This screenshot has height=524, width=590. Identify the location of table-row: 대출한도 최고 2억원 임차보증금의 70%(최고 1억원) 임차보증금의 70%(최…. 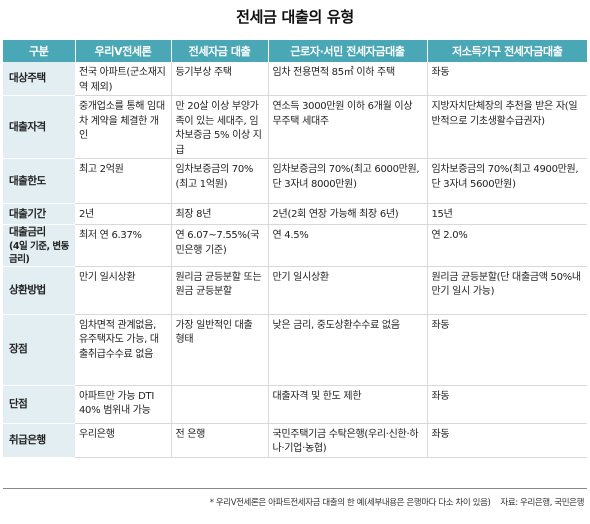
(295, 181).